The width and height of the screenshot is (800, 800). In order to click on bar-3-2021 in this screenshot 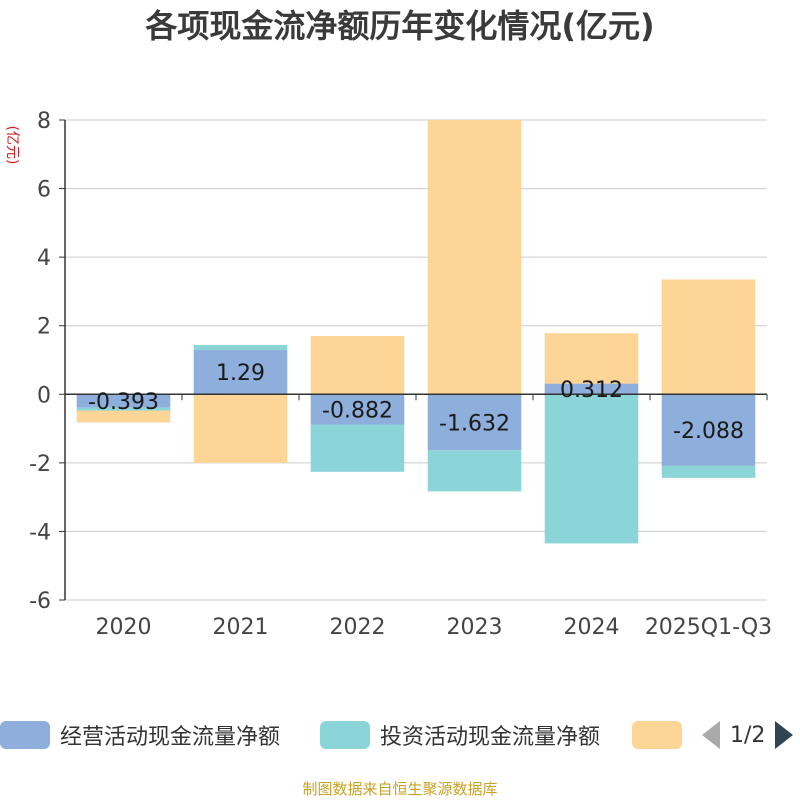, I will do `click(240, 428)`.